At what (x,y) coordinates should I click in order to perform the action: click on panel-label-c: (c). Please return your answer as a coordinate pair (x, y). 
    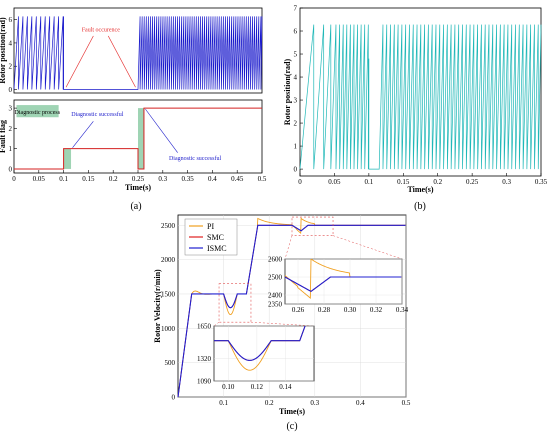
    Looking at the image, I should click on (291, 426).